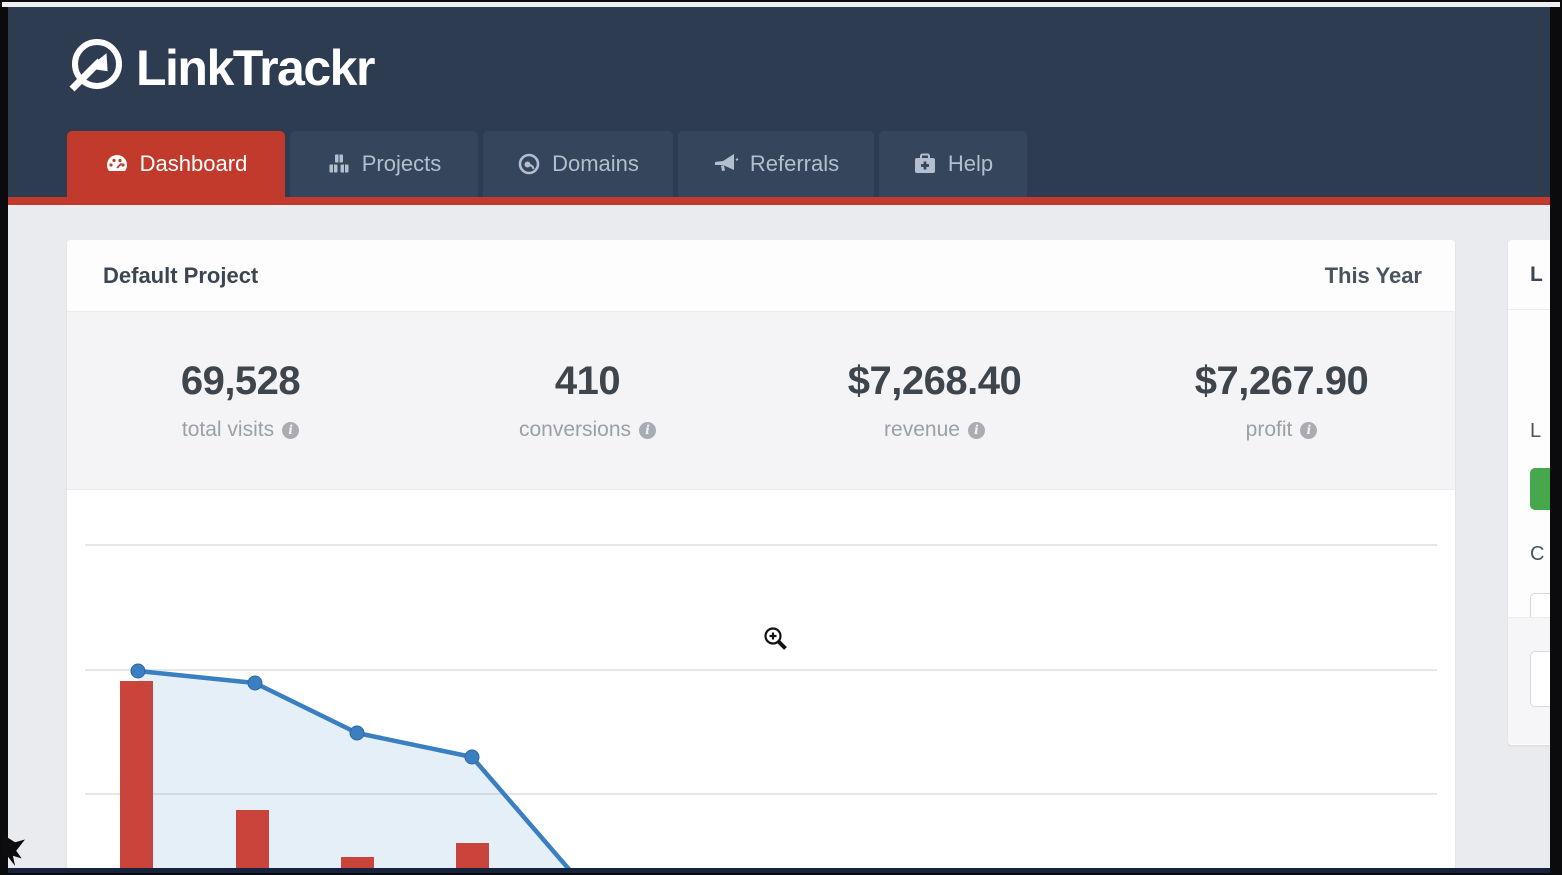 This screenshot has height=875, width=1562. I want to click on tab-projects: Projects, so click(384, 164).